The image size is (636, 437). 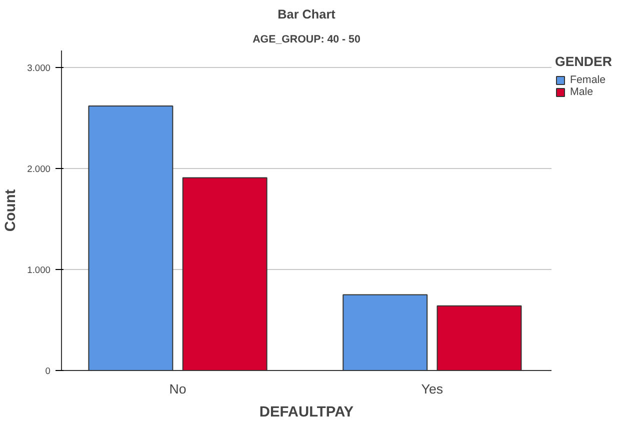 I want to click on x-tick-label: Yes, so click(x=432, y=389).